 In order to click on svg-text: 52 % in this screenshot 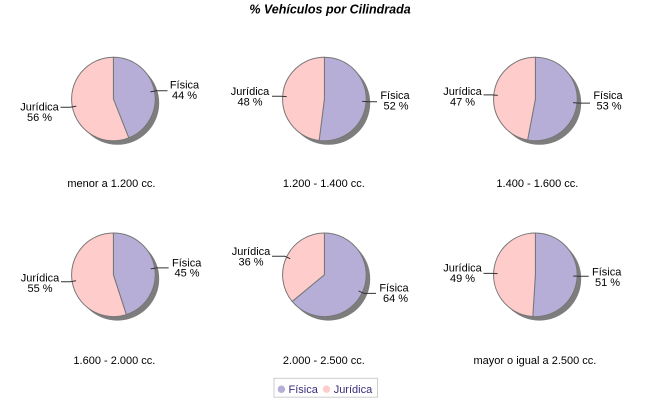, I will do `click(395, 107)`.